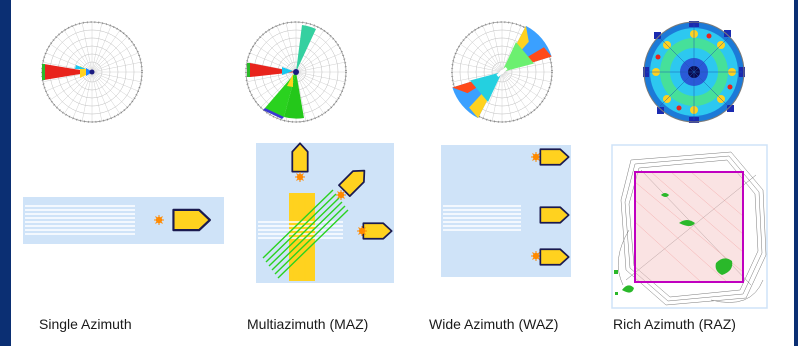 This screenshot has width=798, height=346. What do you see at coordinates (325, 212) in the screenshot?
I see `multiazimuth-panel` at bounding box center [325, 212].